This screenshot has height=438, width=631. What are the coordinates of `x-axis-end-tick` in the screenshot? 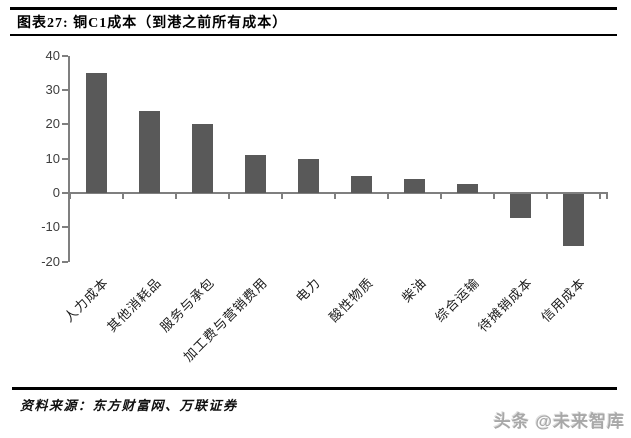 It's located at (607, 196).